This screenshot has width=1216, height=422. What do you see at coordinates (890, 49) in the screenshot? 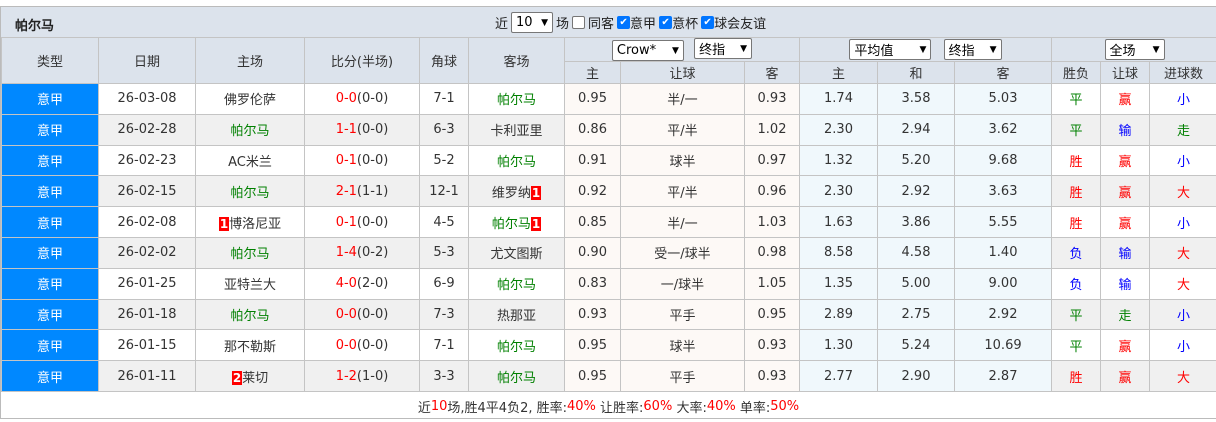
I see `average-select: 平均值▼` at bounding box center [890, 49].